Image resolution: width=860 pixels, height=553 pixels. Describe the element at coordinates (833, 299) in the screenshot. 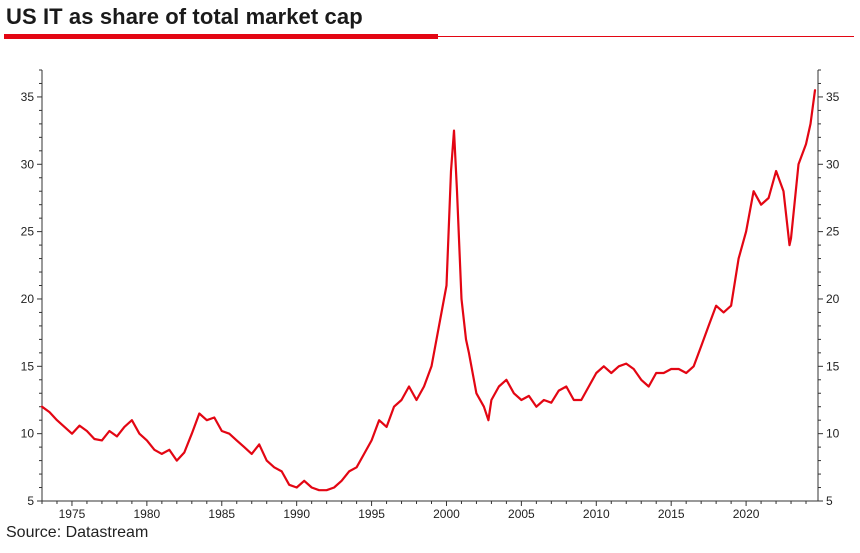

I see `y-tick-label-right: 20` at that location.